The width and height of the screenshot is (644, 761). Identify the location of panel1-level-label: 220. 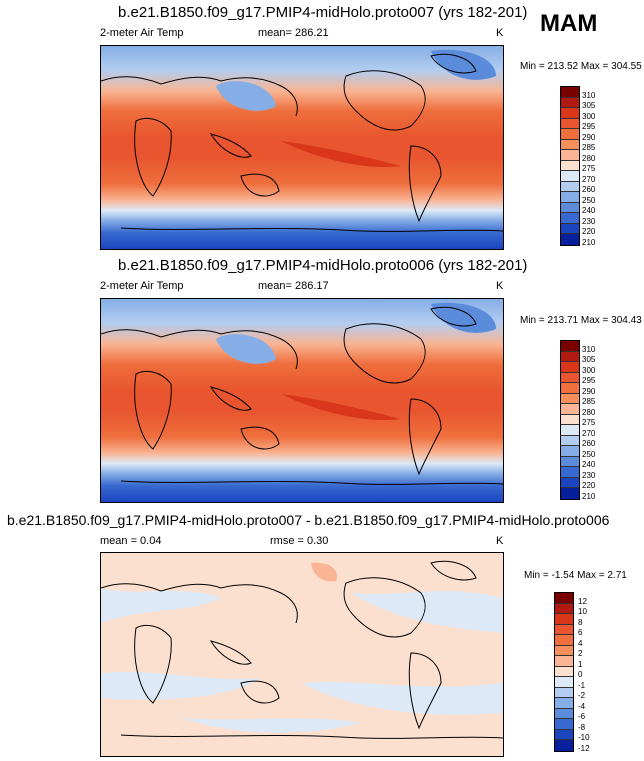
(589, 231).